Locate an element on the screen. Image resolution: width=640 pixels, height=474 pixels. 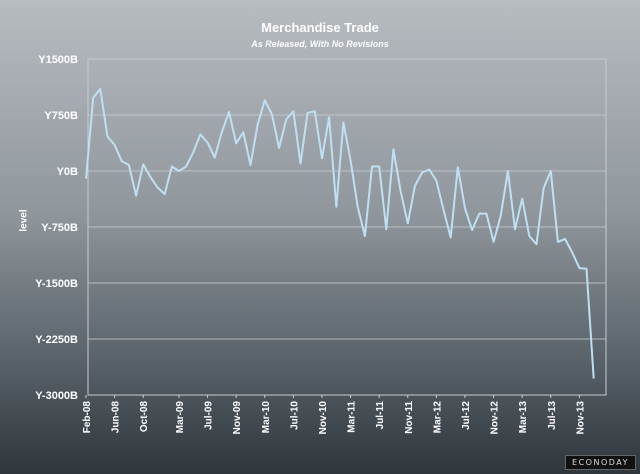
x-tick-label: Jul-12 is located at coordinates (466, 415).